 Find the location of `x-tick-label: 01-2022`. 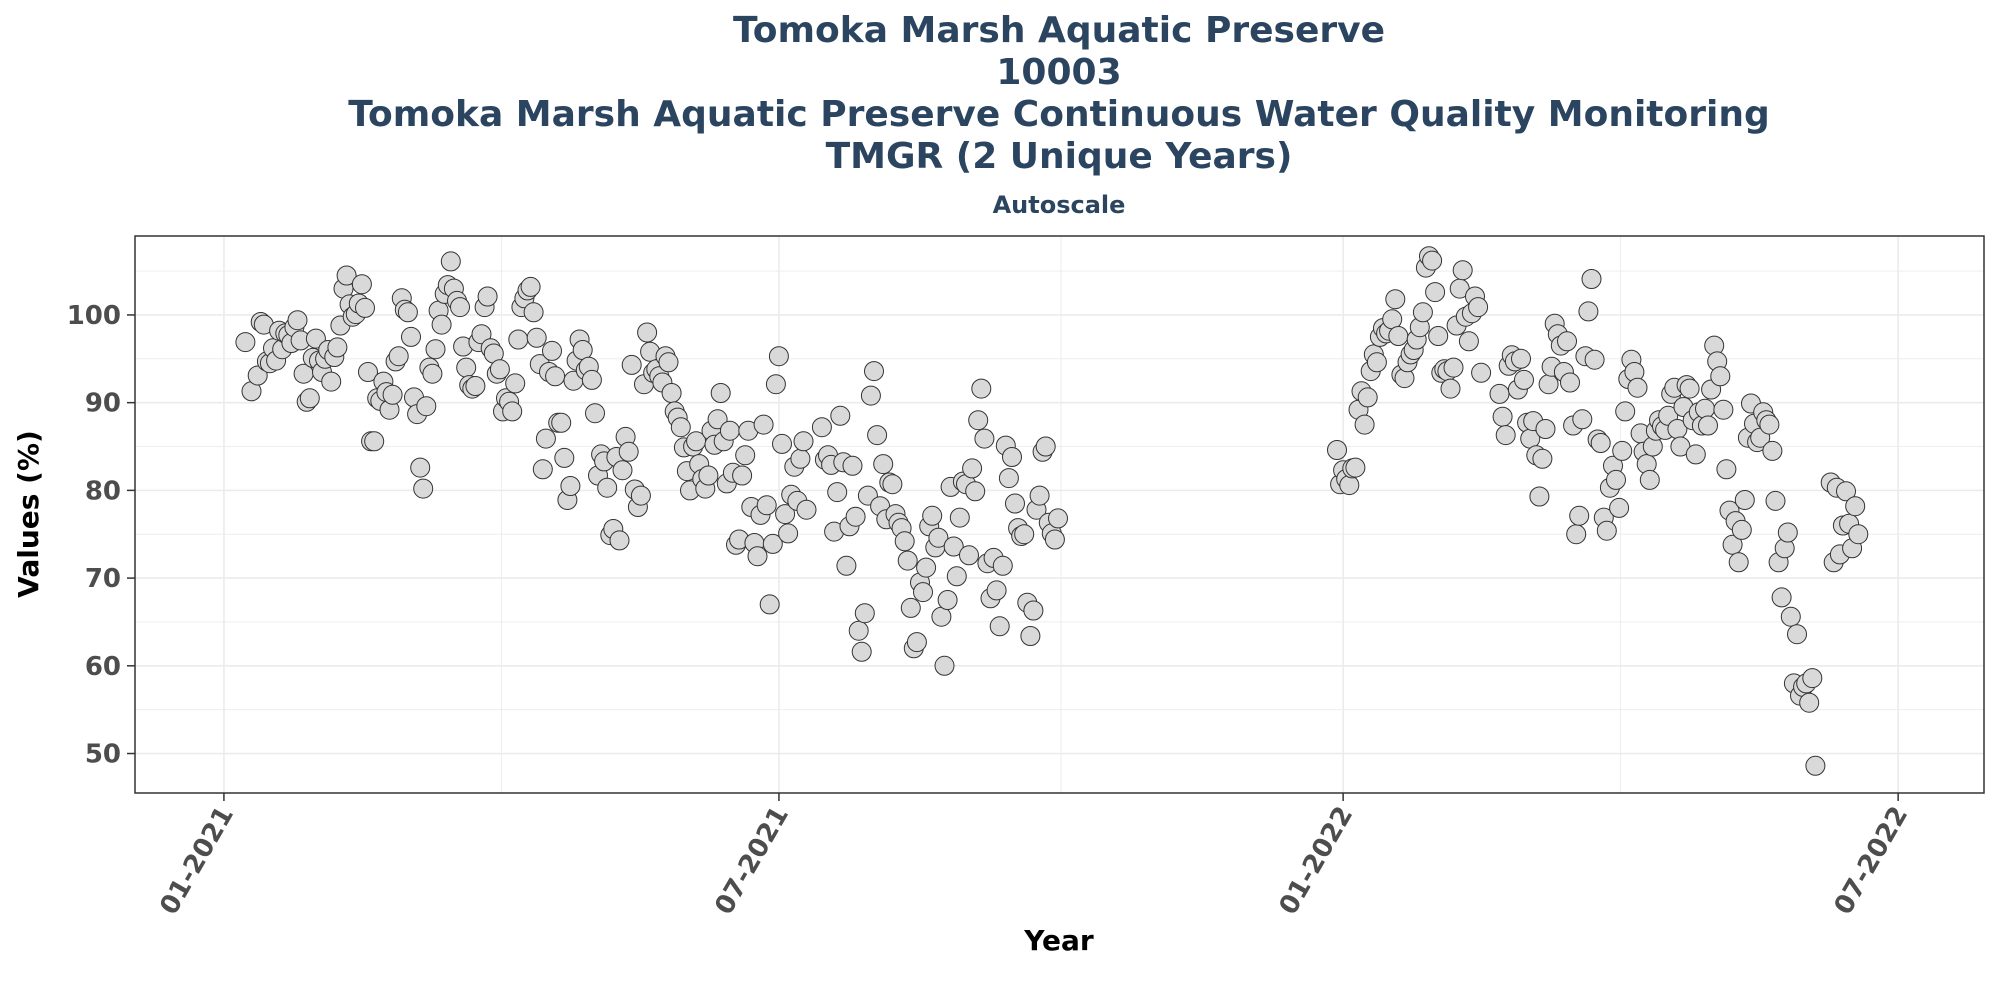

x-tick-label: 01-2022 is located at coordinates (1317, 861).